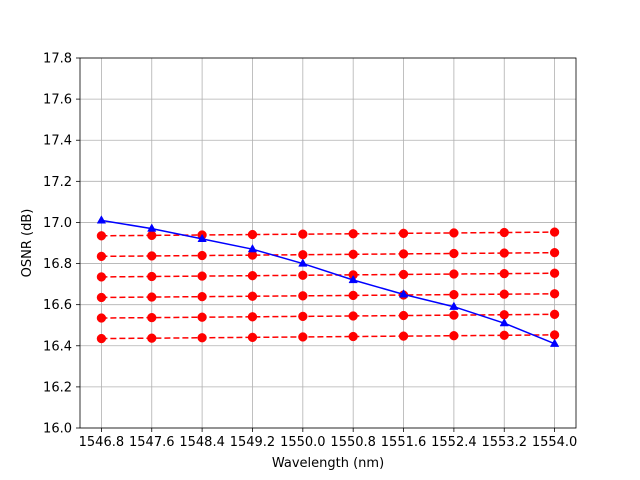  Describe the element at coordinates (27, 243) in the screenshot. I see `y-axis-label: OSNR (dB)` at that location.